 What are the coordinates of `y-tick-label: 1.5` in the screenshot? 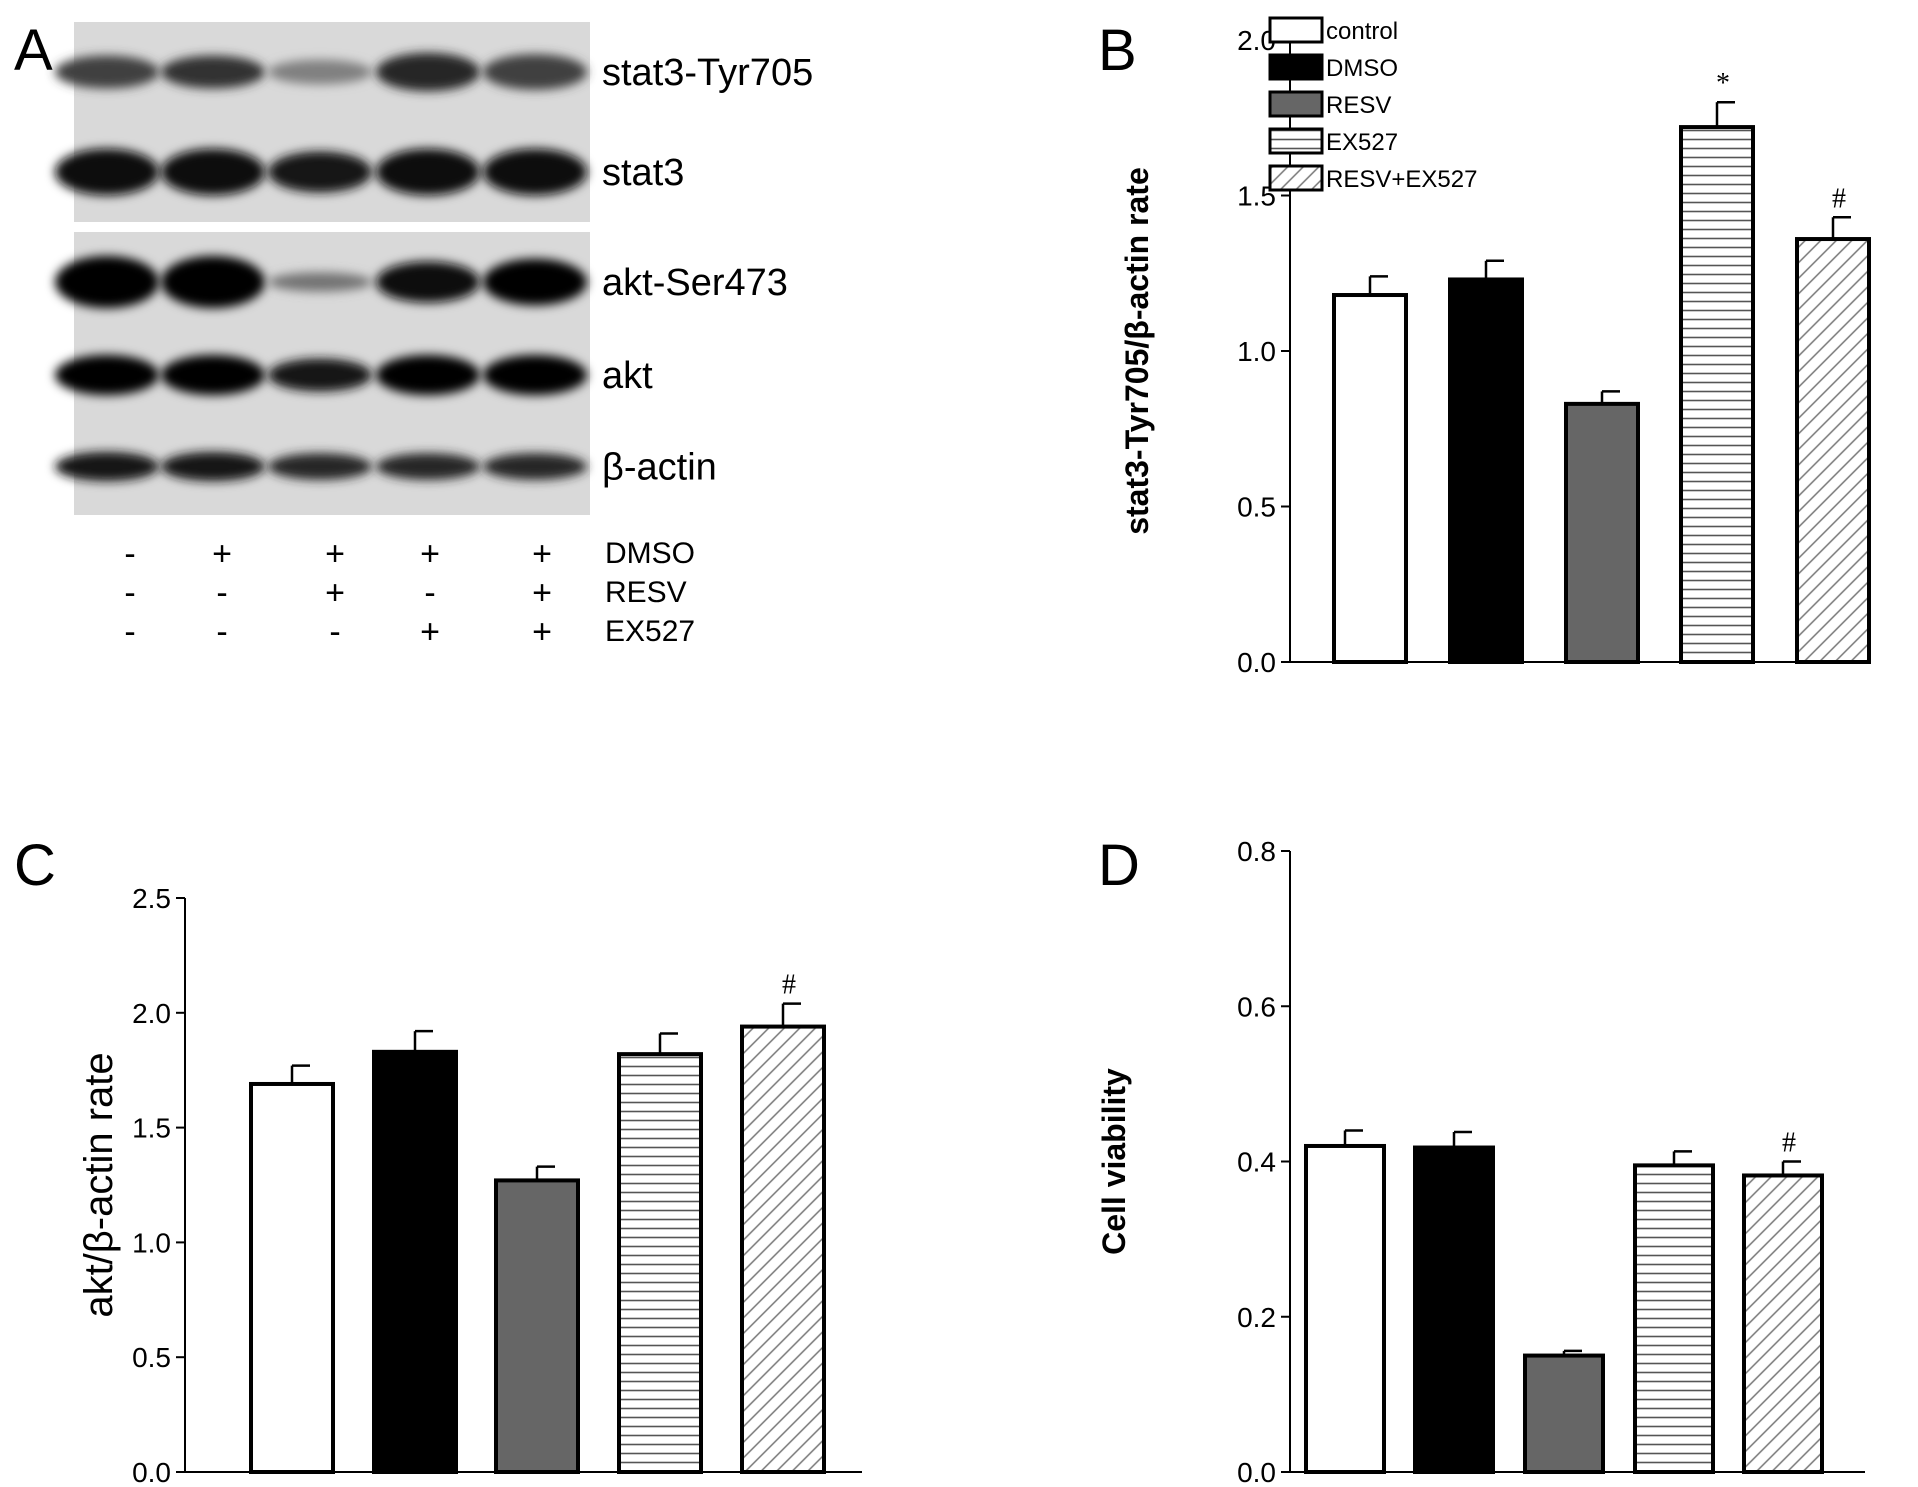 It's located at (151, 1128).